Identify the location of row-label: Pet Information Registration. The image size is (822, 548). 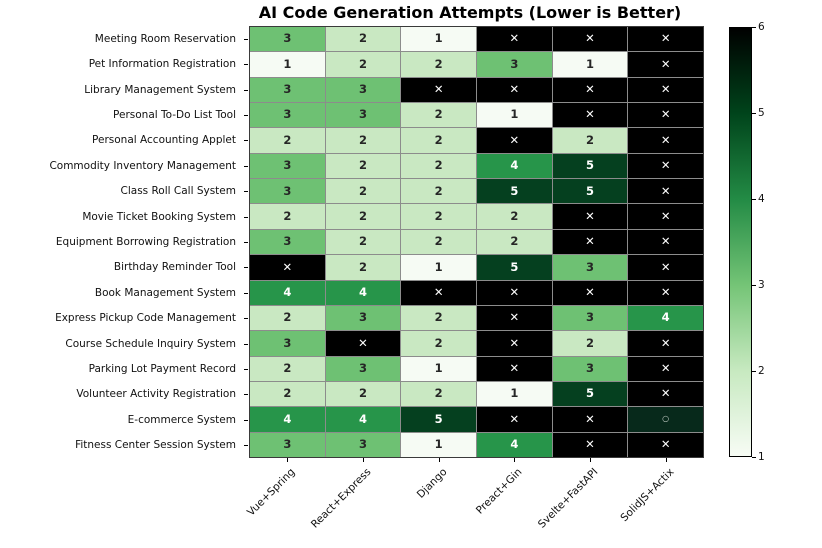
(162, 64).